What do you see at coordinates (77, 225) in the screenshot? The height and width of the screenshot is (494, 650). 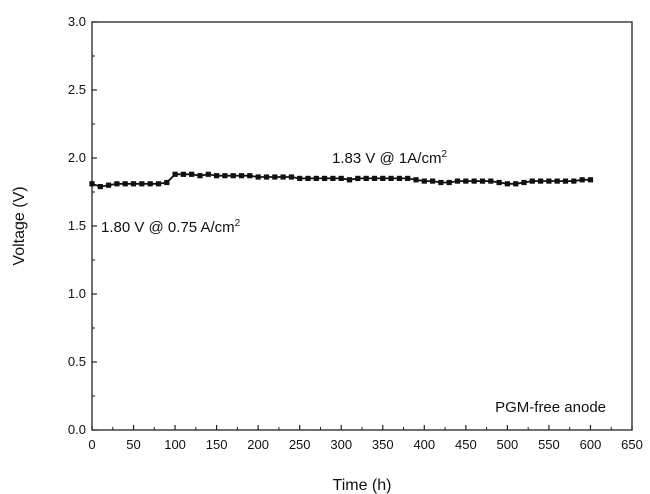 I see `y-tick-label: 1.5` at bounding box center [77, 225].